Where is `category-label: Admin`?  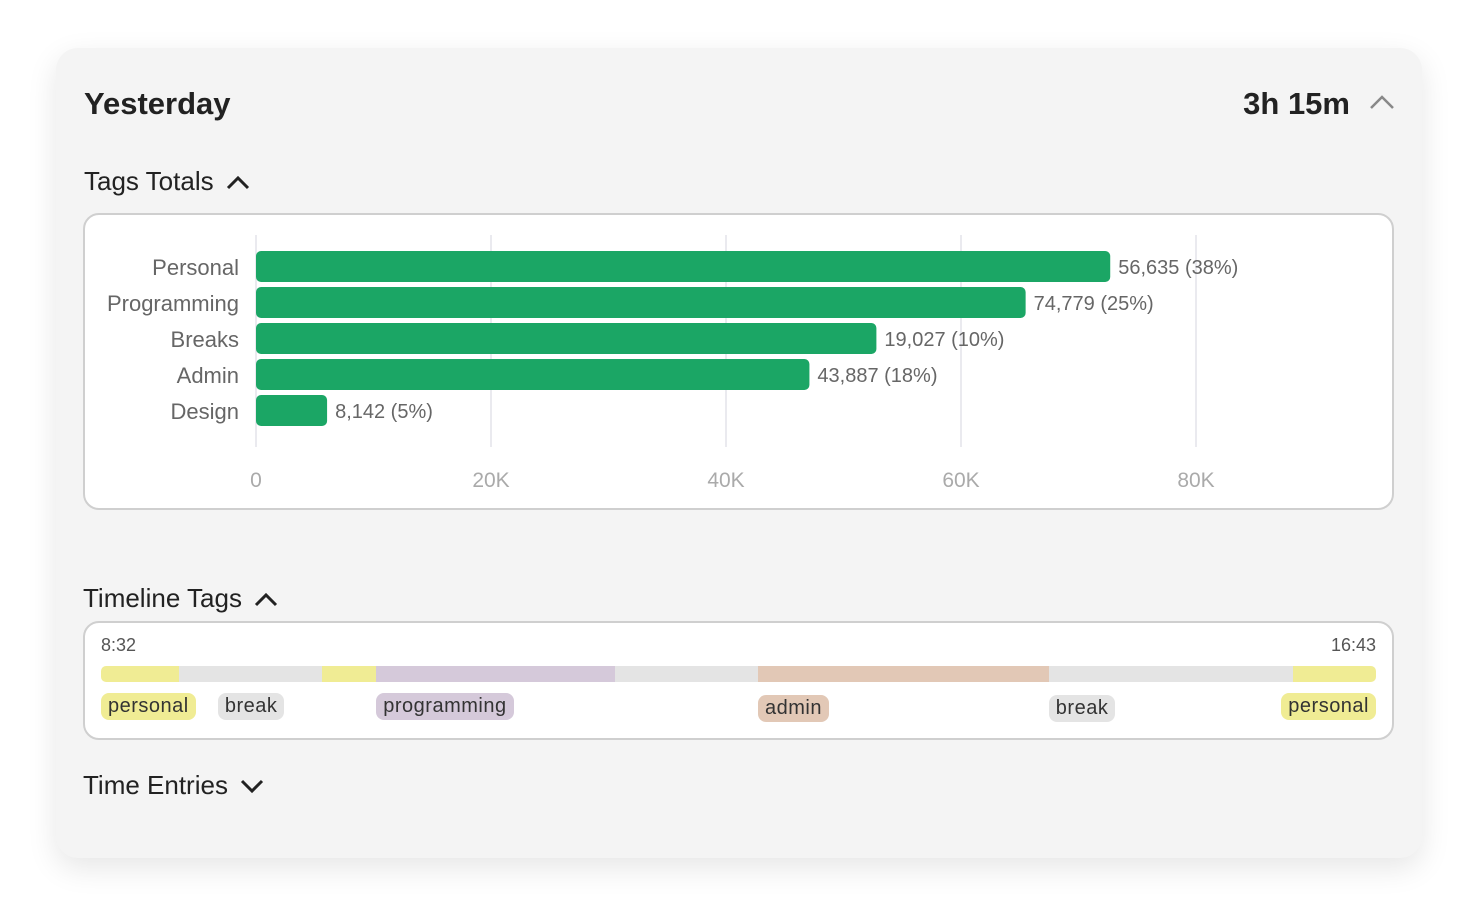
category-label: Admin is located at coordinates (208, 375).